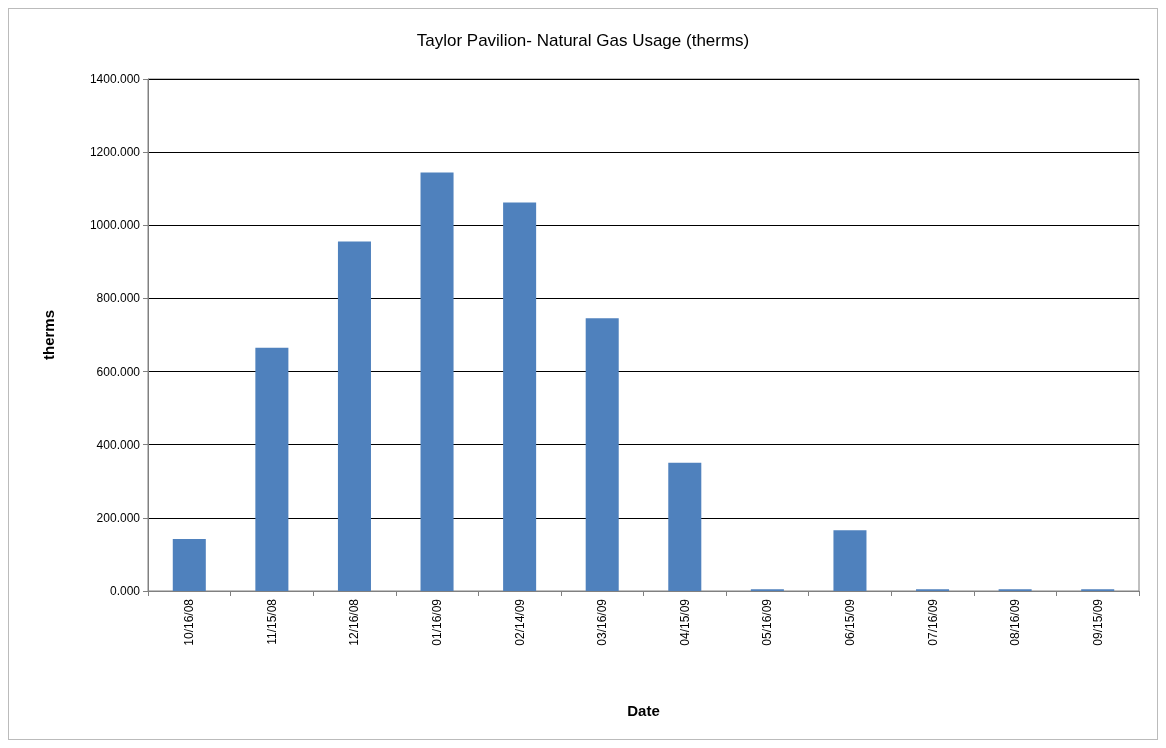  What do you see at coordinates (684, 622) in the screenshot?
I see `x-tick-label: 04/15/09` at bounding box center [684, 622].